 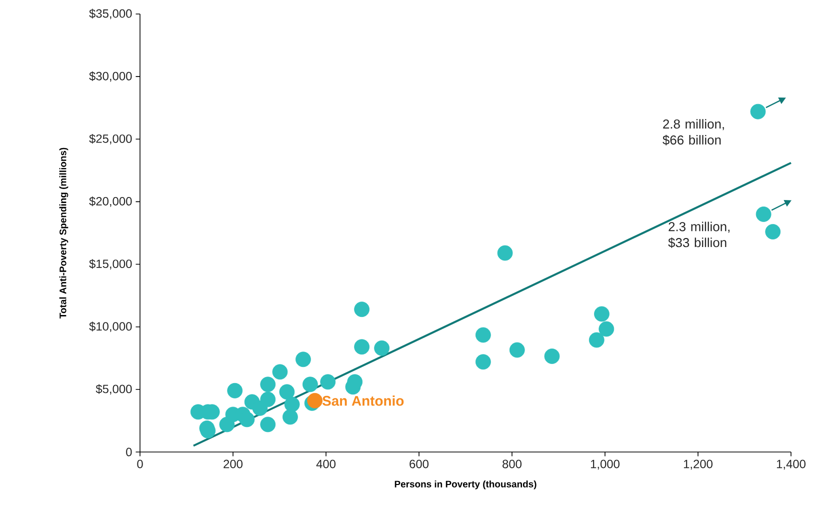 I want to click on series-label: San Antonio, so click(x=363, y=401).